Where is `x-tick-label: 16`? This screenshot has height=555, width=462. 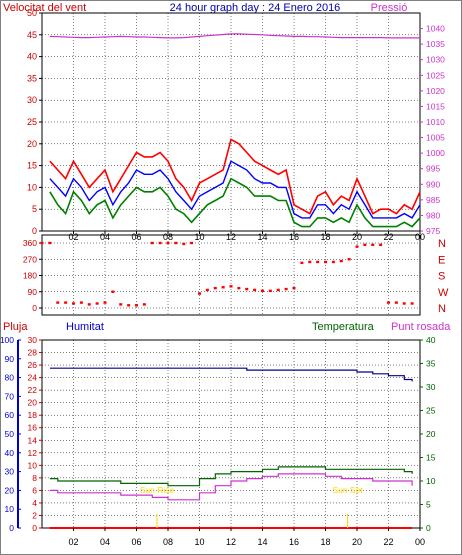 x-tick-label: 16 is located at coordinates (294, 542).